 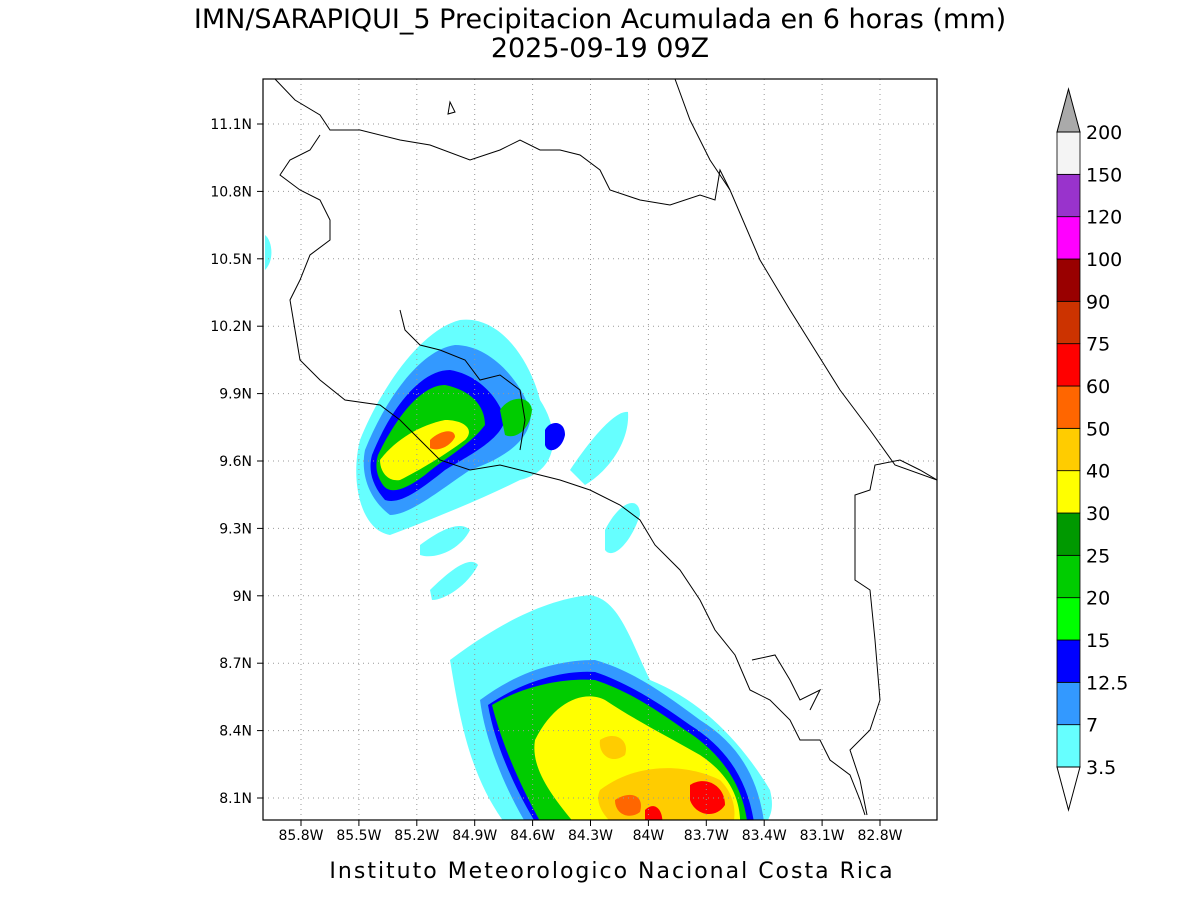 What do you see at coordinates (235, 395) in the screenshot?
I see `lat-label: 9.9N` at bounding box center [235, 395].